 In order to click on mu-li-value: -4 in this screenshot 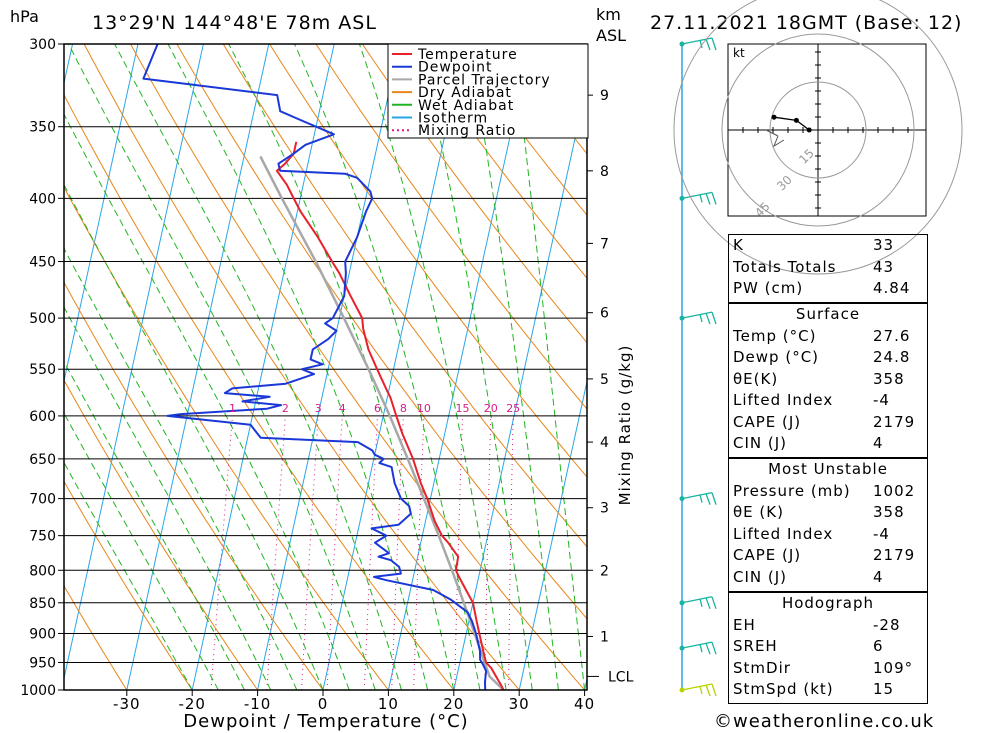, I will do `click(881, 533)`.